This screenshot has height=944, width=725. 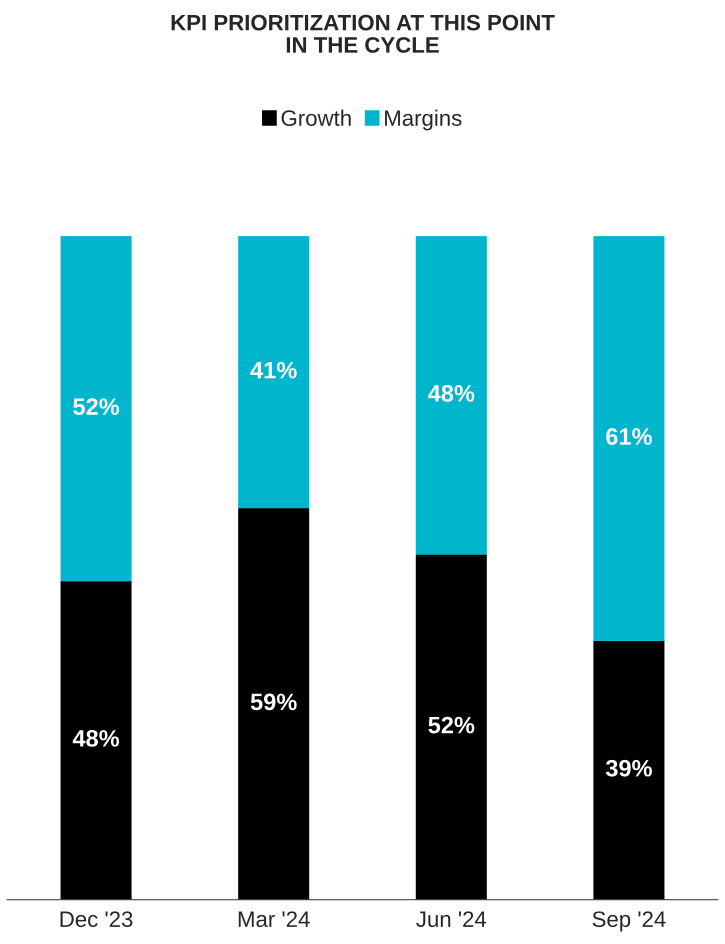 I want to click on data-label: 61%, so click(x=629, y=436).